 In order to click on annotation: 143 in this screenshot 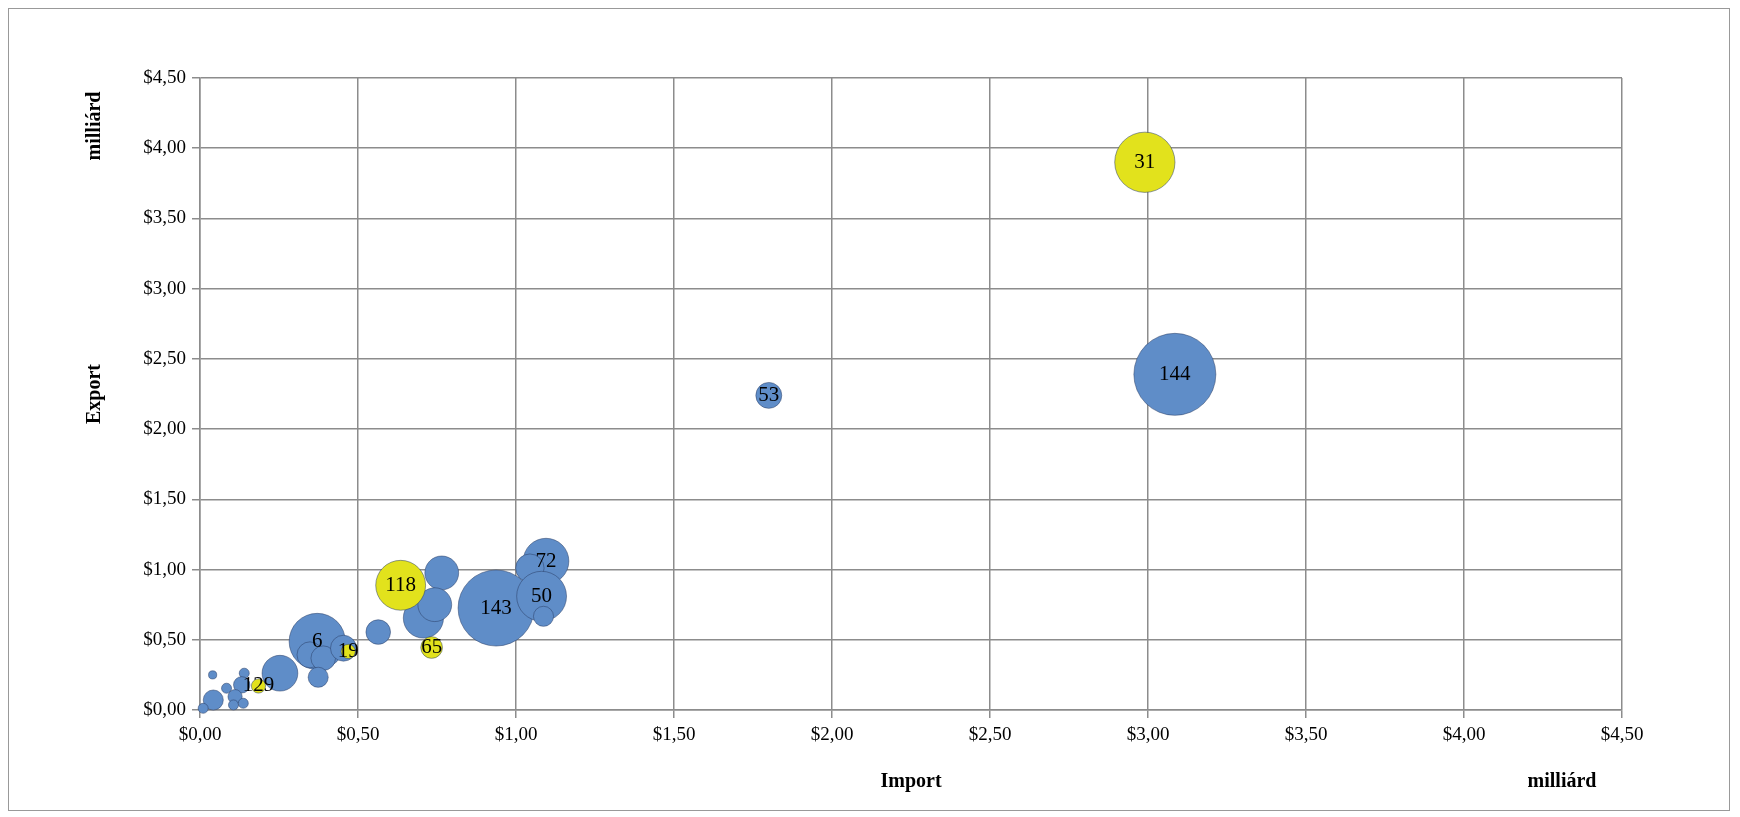, I will do `click(496, 606)`.